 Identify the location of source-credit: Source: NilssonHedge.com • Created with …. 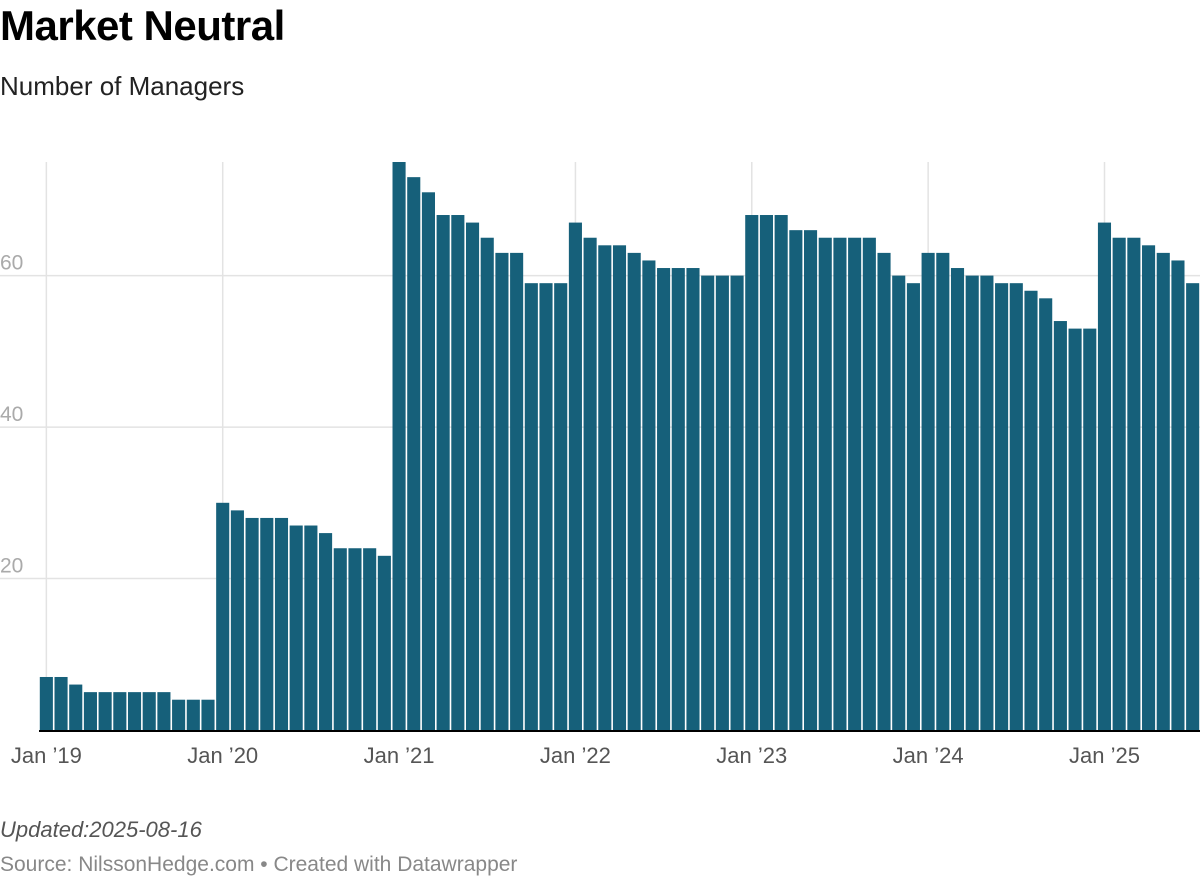
(259, 864).